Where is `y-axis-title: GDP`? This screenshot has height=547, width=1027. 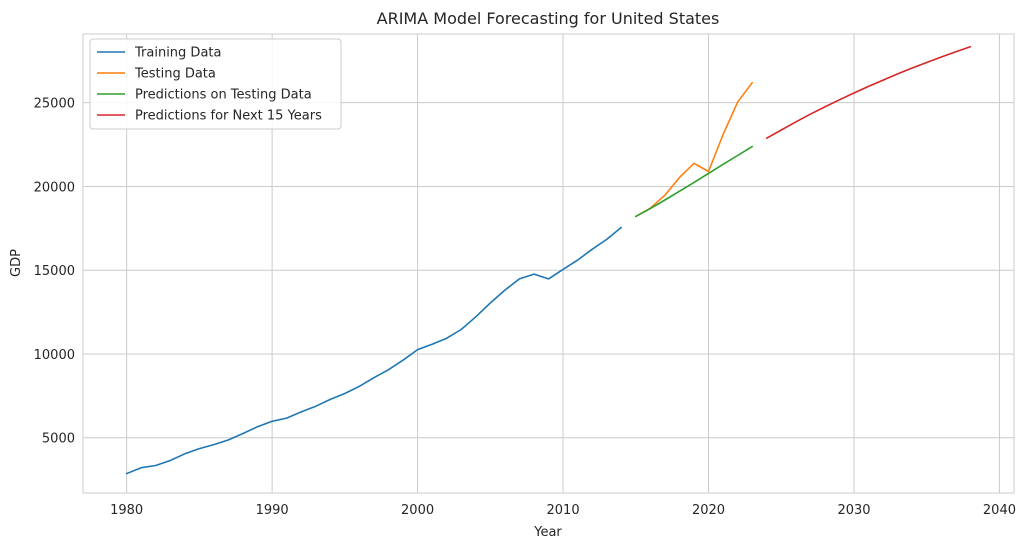 y-axis-title: GDP is located at coordinates (16, 263).